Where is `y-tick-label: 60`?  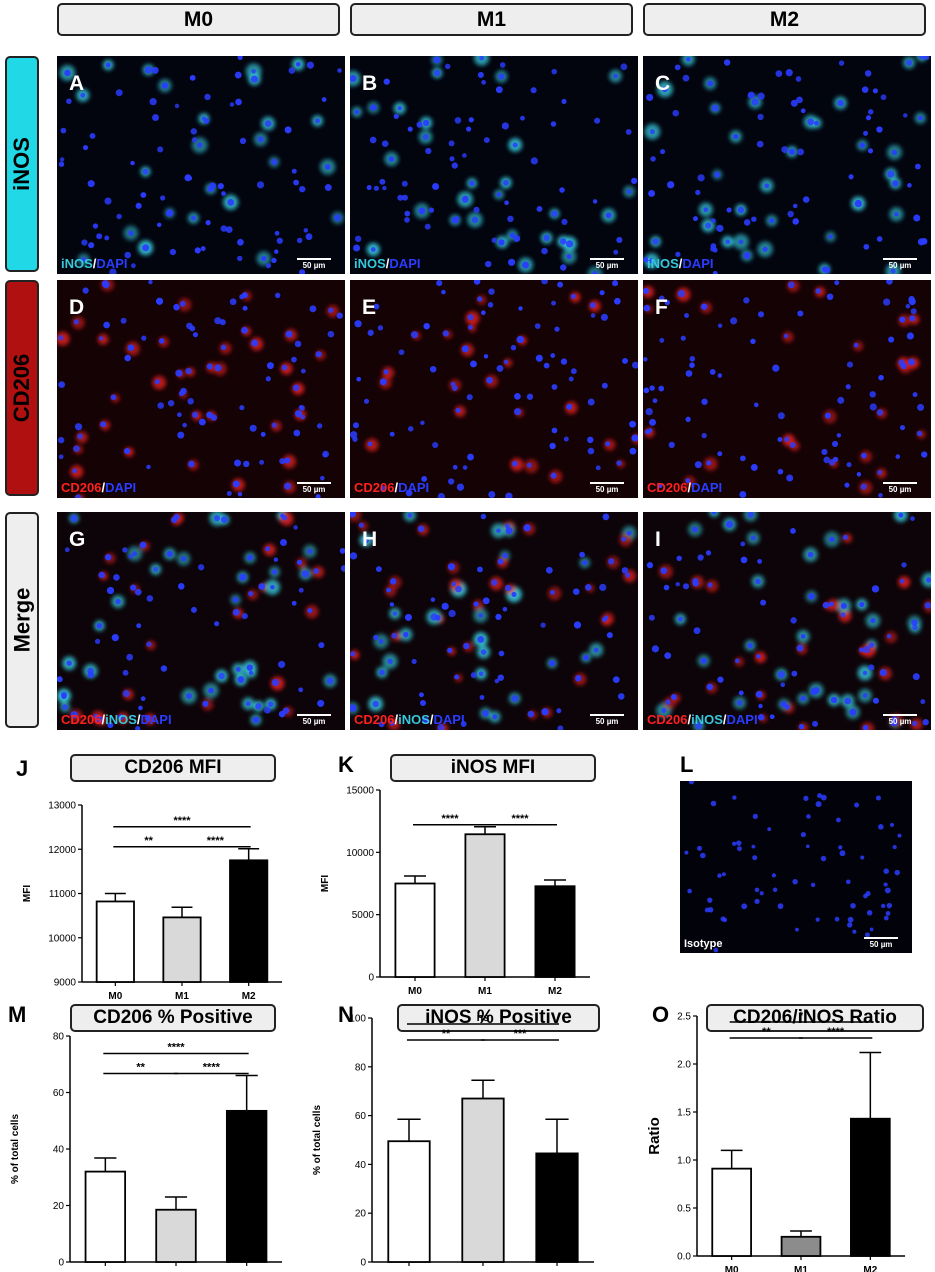 y-tick-label: 60 is located at coordinates (59, 1093).